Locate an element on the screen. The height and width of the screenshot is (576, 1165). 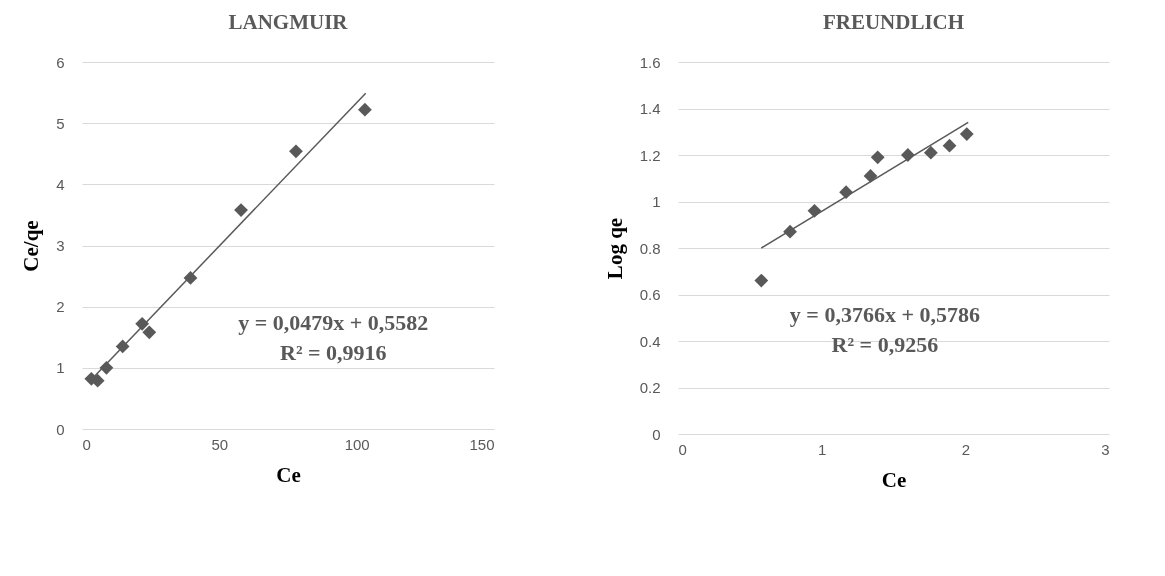
y-tick-label: 1.4 is located at coordinates (650, 108).